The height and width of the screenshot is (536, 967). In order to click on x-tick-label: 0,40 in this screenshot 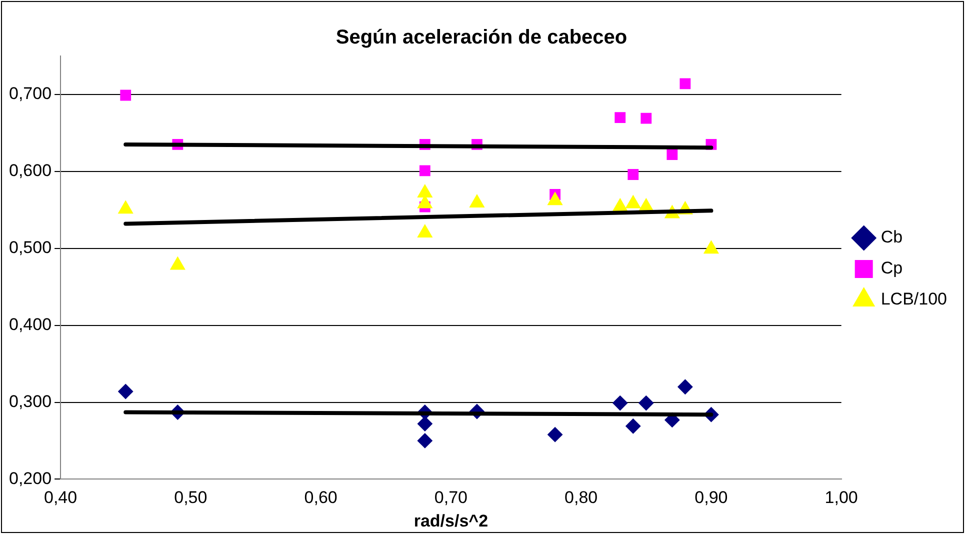, I will do `click(61, 498)`.